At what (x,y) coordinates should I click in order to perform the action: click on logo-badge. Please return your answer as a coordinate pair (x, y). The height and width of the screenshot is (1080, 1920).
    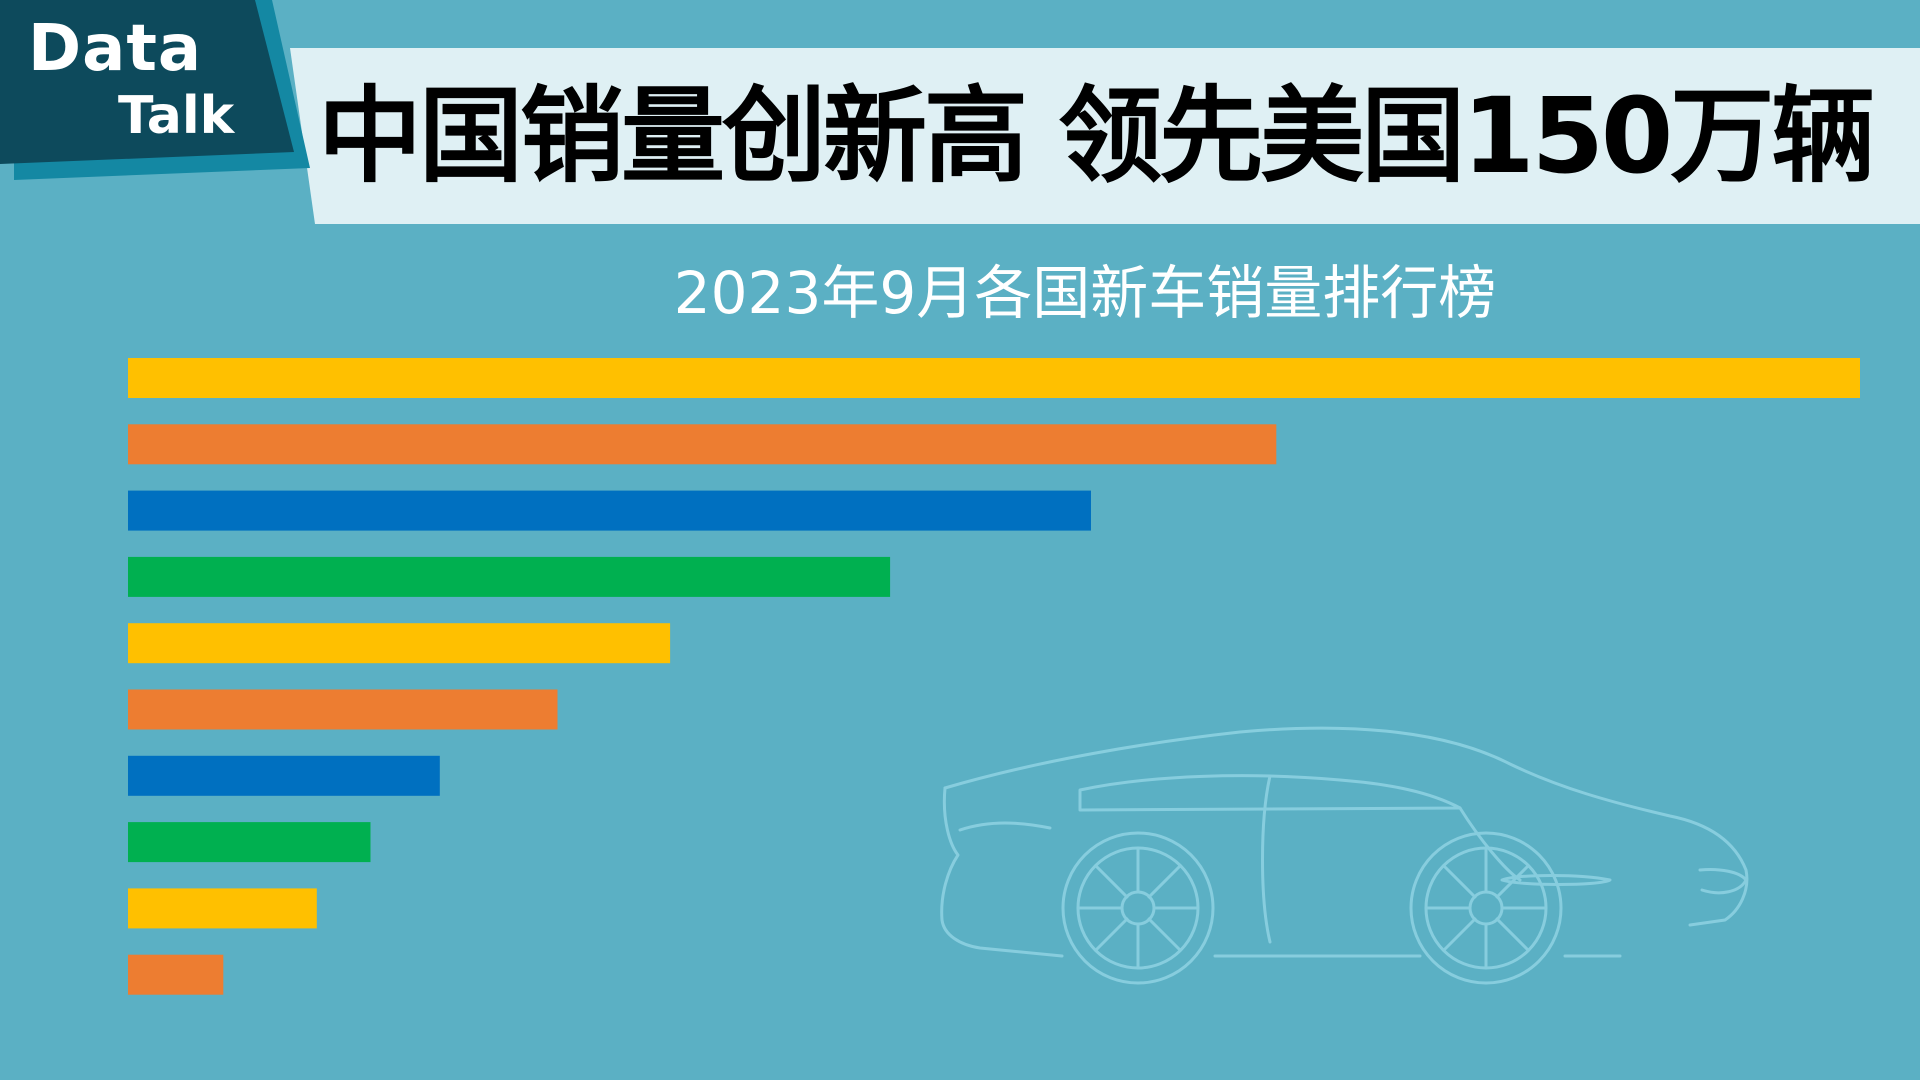
    Looking at the image, I should click on (147, 82).